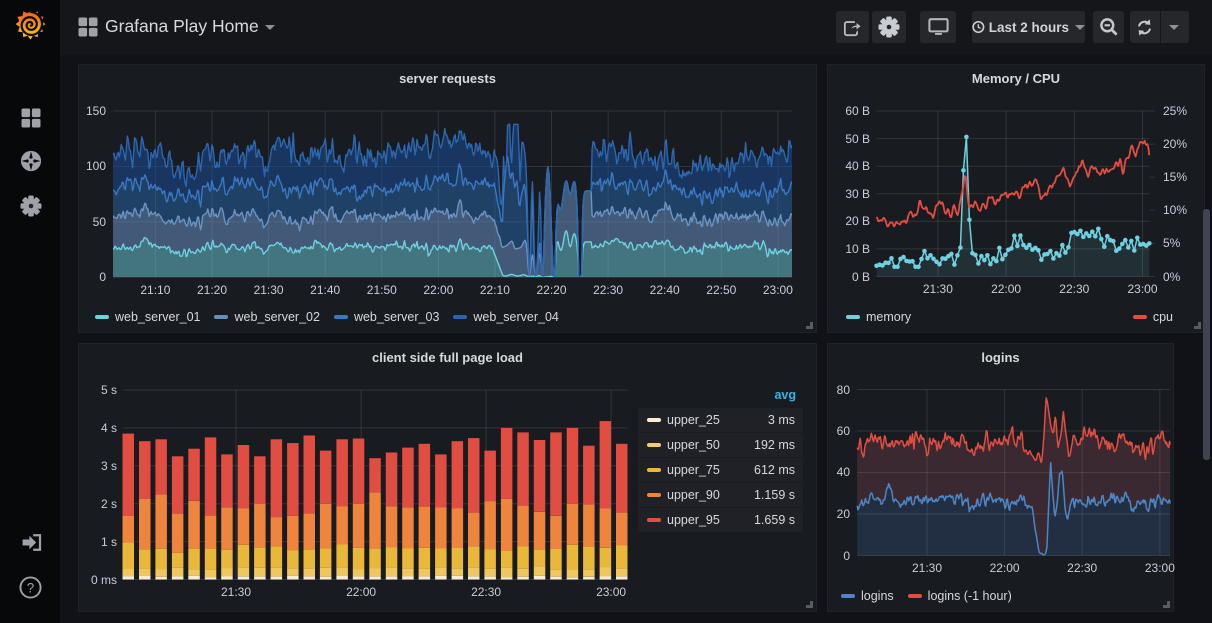 The width and height of the screenshot is (1212, 623). I want to click on svg-text: 0 ms, so click(104, 580).